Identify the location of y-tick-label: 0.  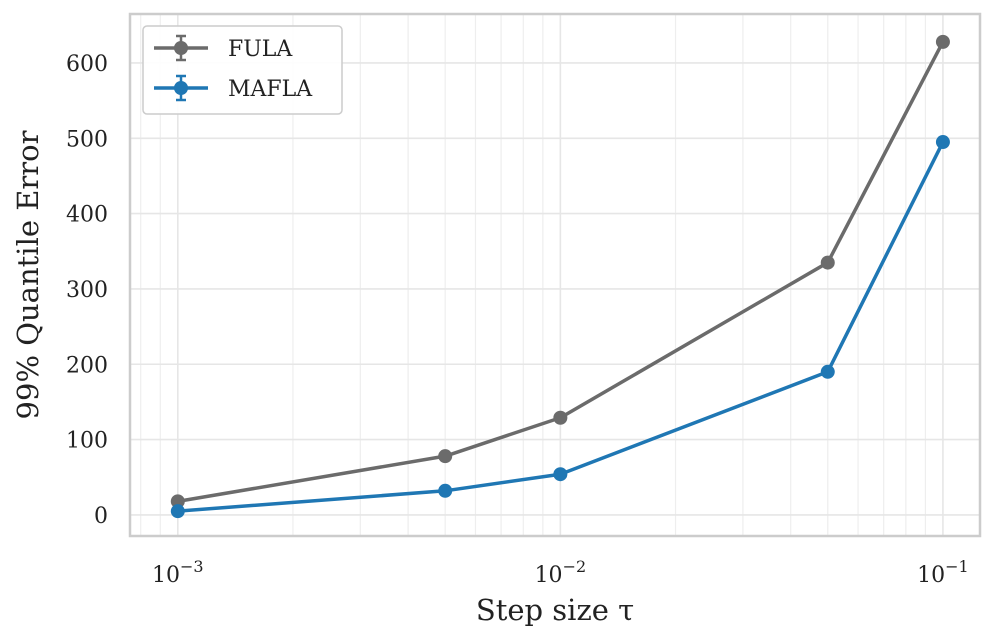
(101, 516).